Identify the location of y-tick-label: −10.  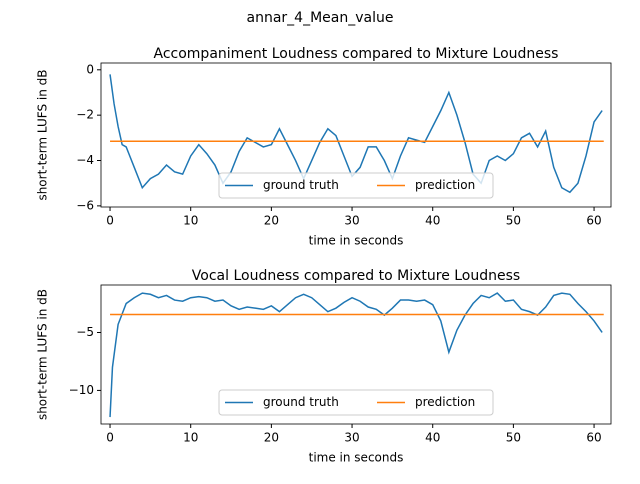
(81, 390).